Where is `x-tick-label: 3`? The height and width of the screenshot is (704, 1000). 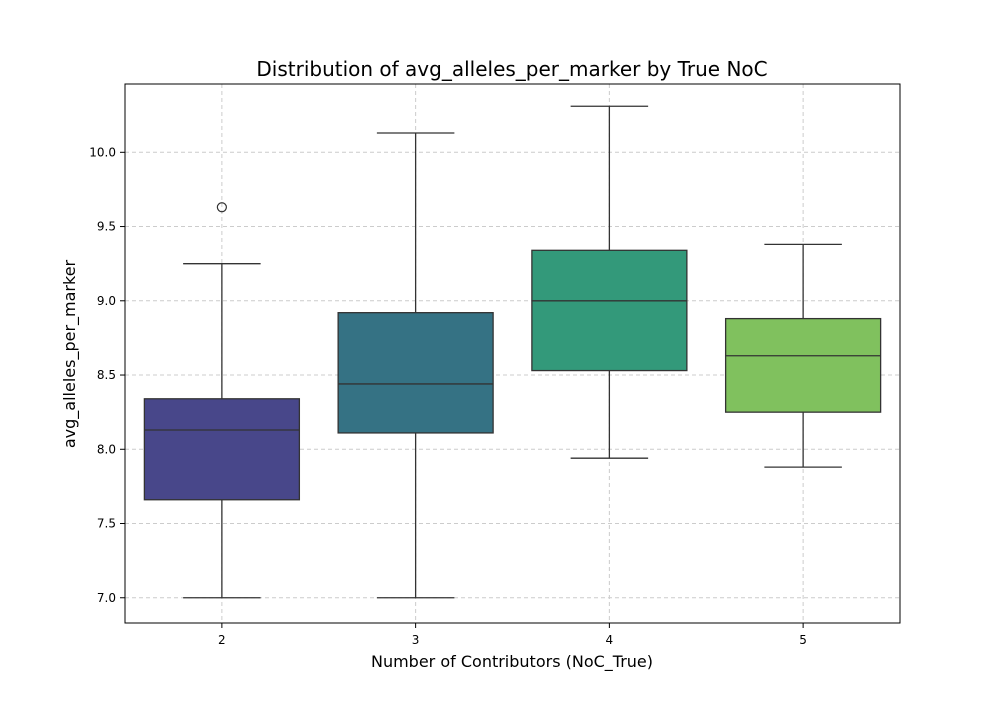 x-tick-label: 3 is located at coordinates (416, 640).